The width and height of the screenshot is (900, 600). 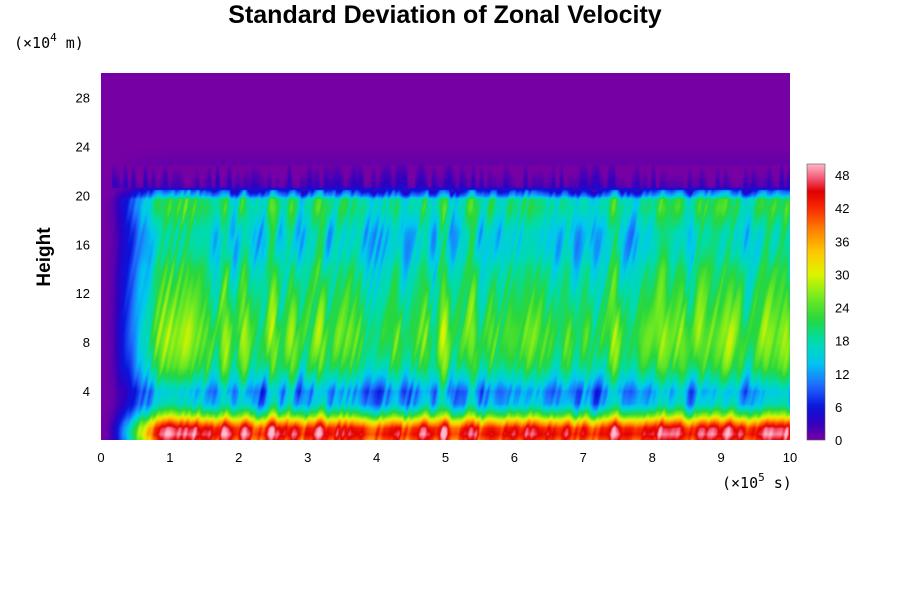 I want to click on x-axis-ticks: 0 1 2 3 4 5 6 7 8 9 10, so click(x=447, y=457).